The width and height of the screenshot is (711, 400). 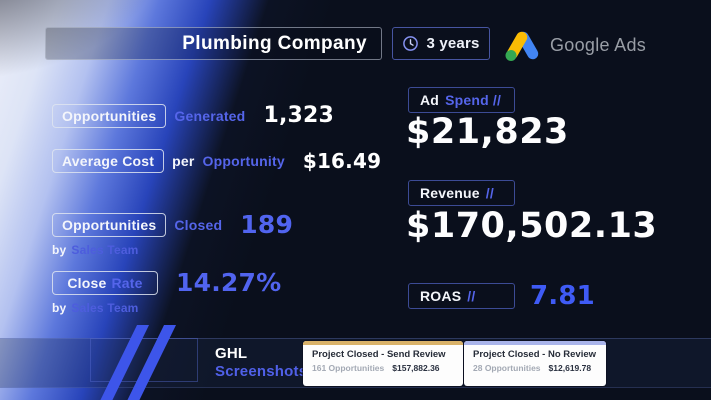 What do you see at coordinates (441, 296) in the screenshot?
I see `roas-label-white: ROAS` at bounding box center [441, 296].